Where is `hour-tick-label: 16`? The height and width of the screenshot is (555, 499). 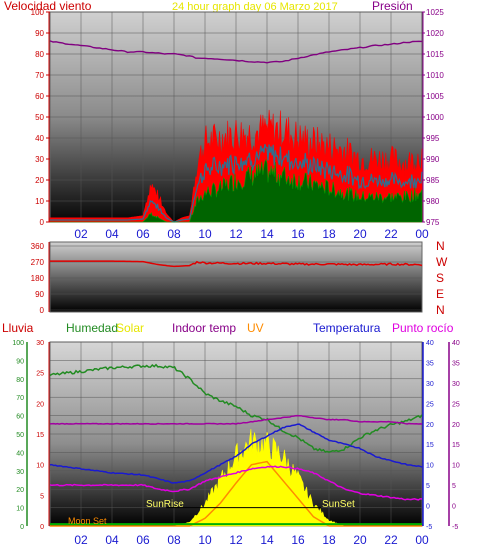 hour-tick-label: 16 is located at coordinates (298, 234).